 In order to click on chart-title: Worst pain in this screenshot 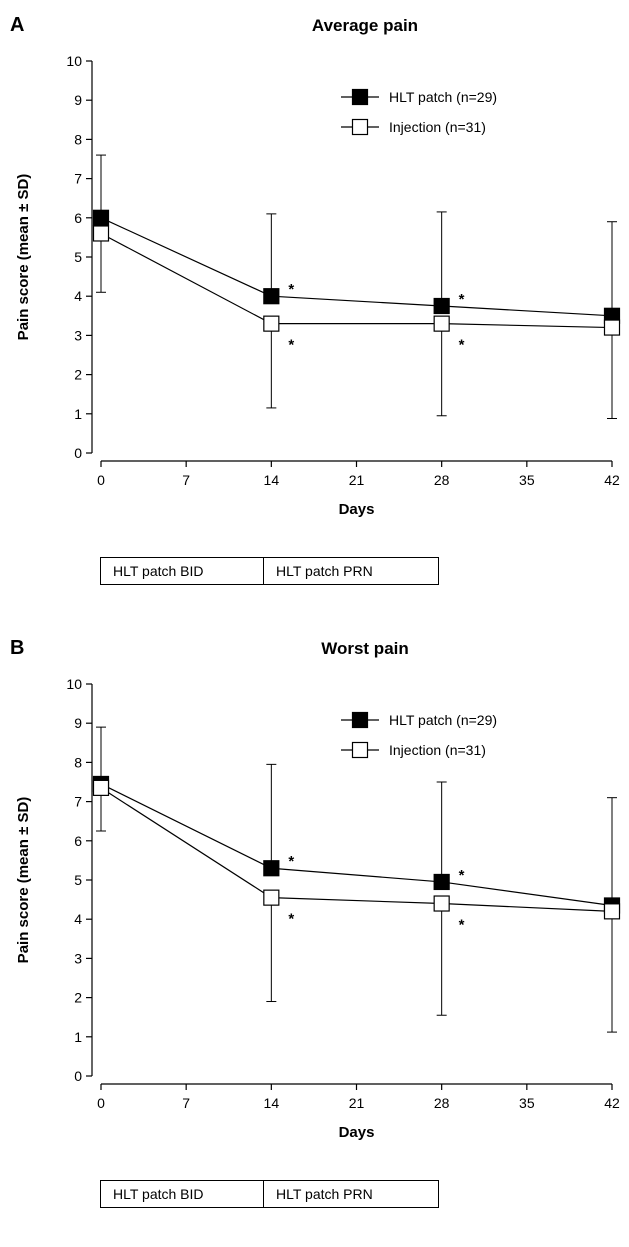, I will do `click(365, 648)`.